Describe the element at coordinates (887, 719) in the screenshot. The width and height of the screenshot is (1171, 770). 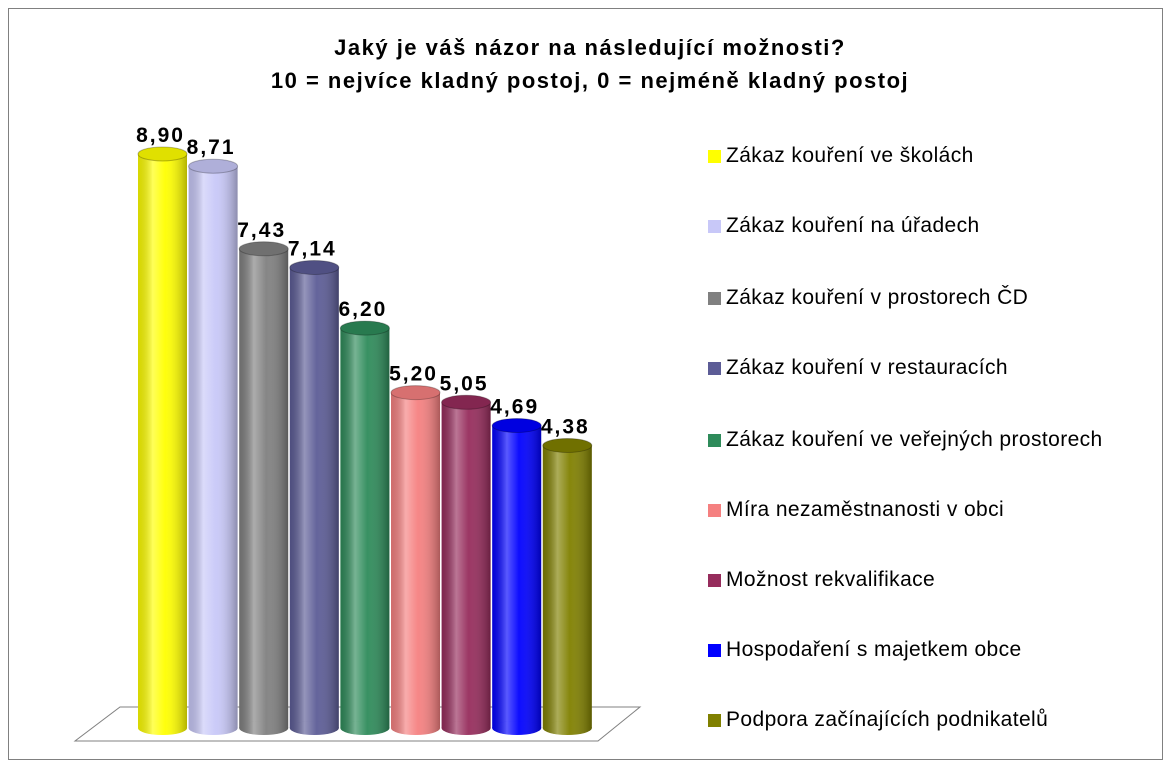
I see `legend-label: Podpora začínajících podnikatelů` at that location.